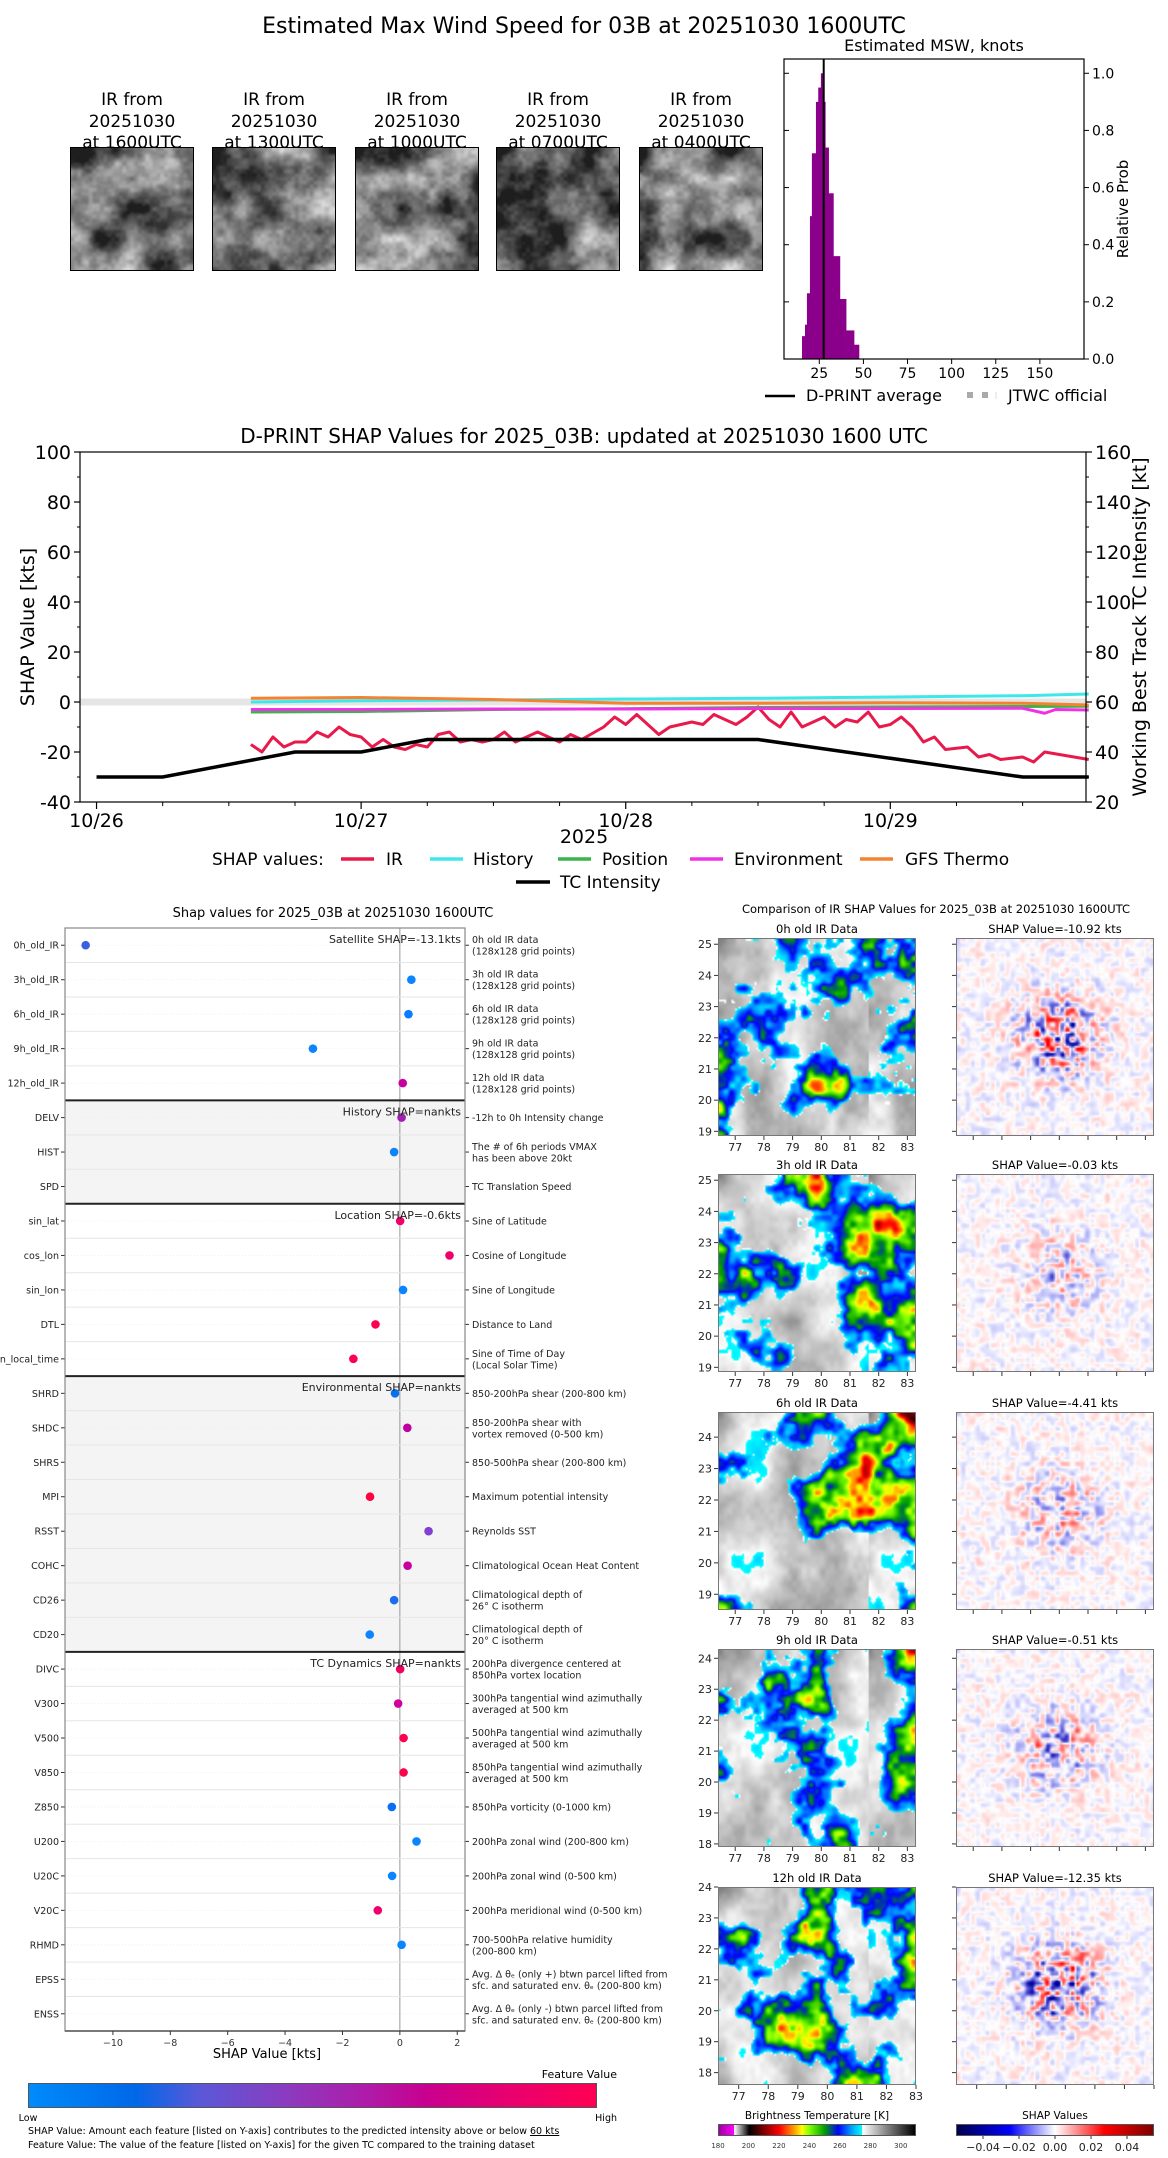  Describe the element at coordinates (59, 503) in the screenshot. I see `shap-ytick-label: 80` at that location.